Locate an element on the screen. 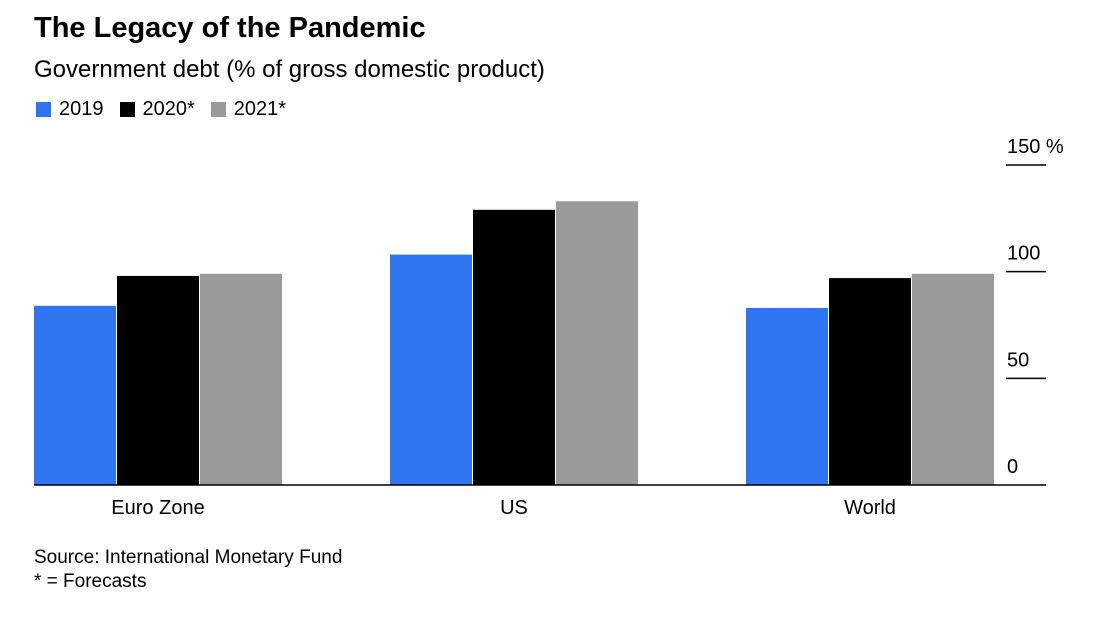 The height and width of the screenshot is (620, 1100). x-tick-label: Euro Zone is located at coordinates (157, 508).